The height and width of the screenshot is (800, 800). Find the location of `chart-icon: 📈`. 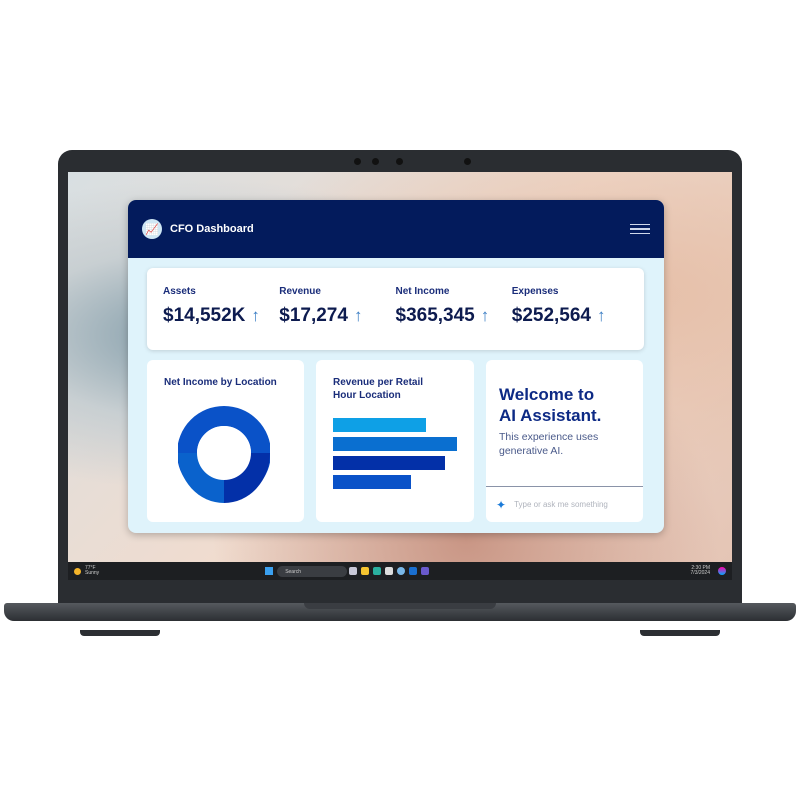

chart-icon: 📈 is located at coordinates (152, 229).